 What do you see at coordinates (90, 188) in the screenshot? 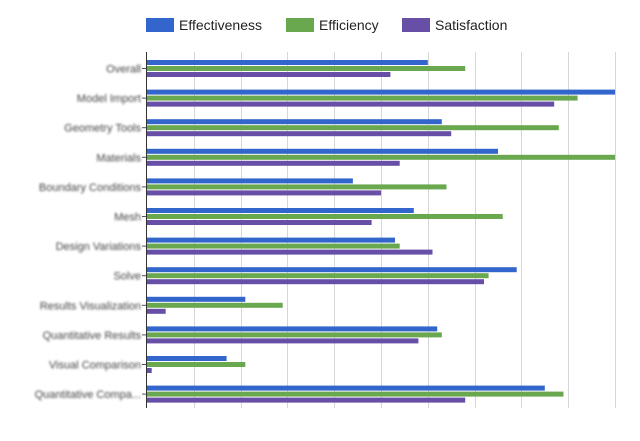
I see `category-label: Boundary Conditions` at bounding box center [90, 188].